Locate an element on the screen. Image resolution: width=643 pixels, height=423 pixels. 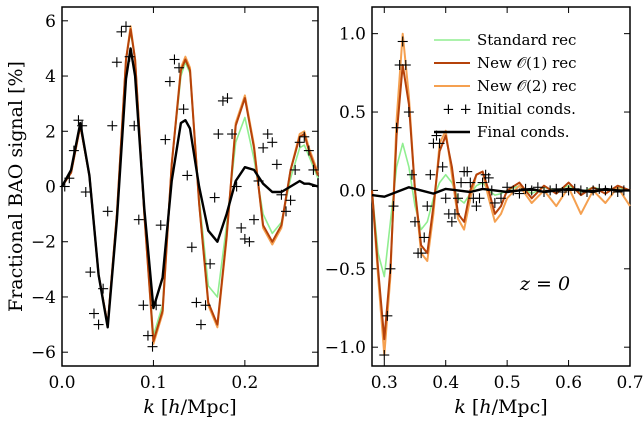
y-tick-label: −4 is located at coordinates (43, 298).